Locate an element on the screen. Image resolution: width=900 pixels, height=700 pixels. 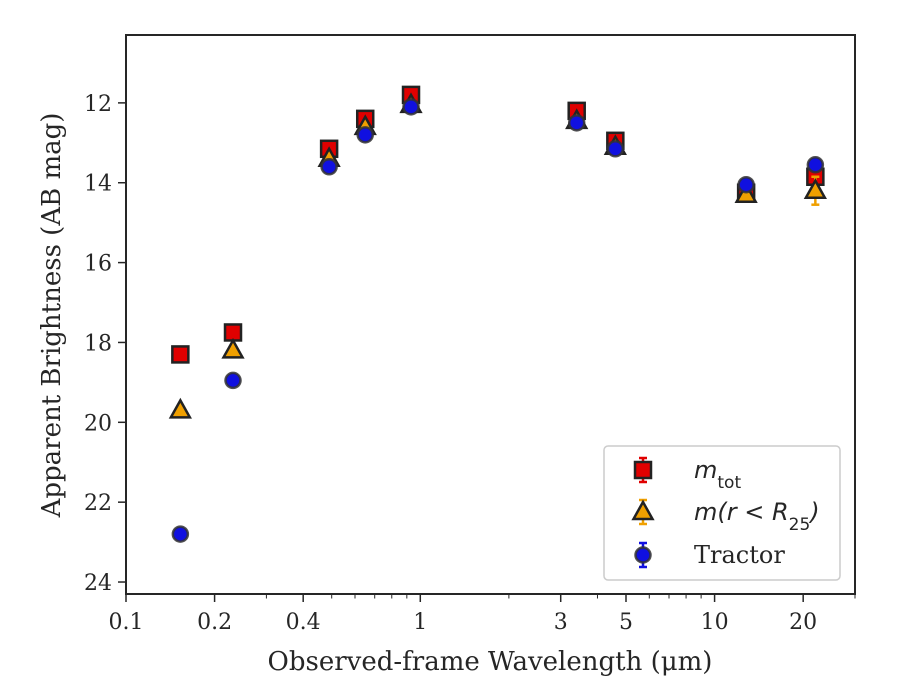
x-tick-label: 5 is located at coordinates (626, 622).